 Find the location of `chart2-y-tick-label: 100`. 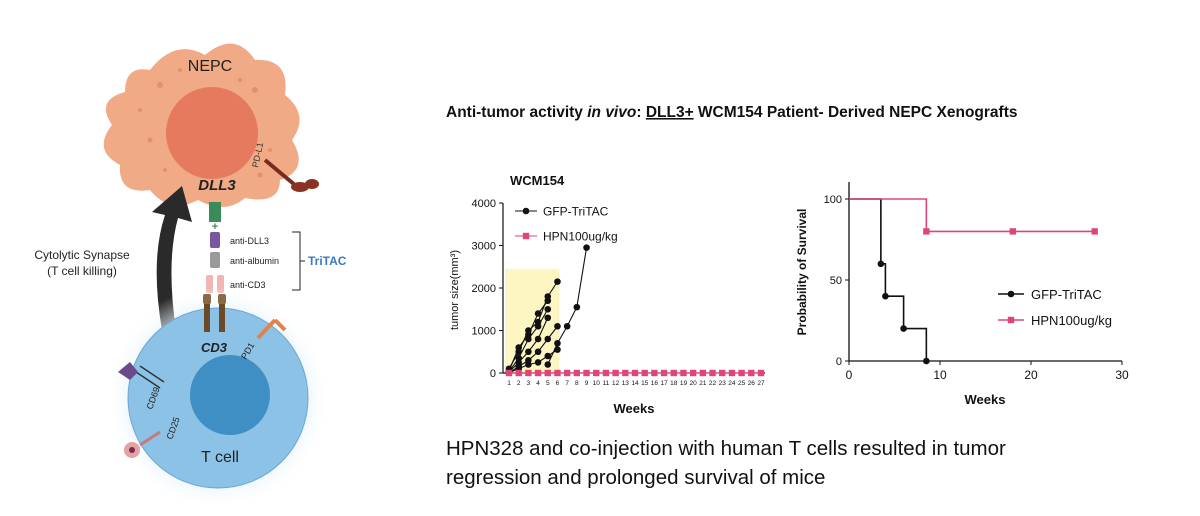

chart2-y-tick-label: 100 is located at coordinates (833, 200).